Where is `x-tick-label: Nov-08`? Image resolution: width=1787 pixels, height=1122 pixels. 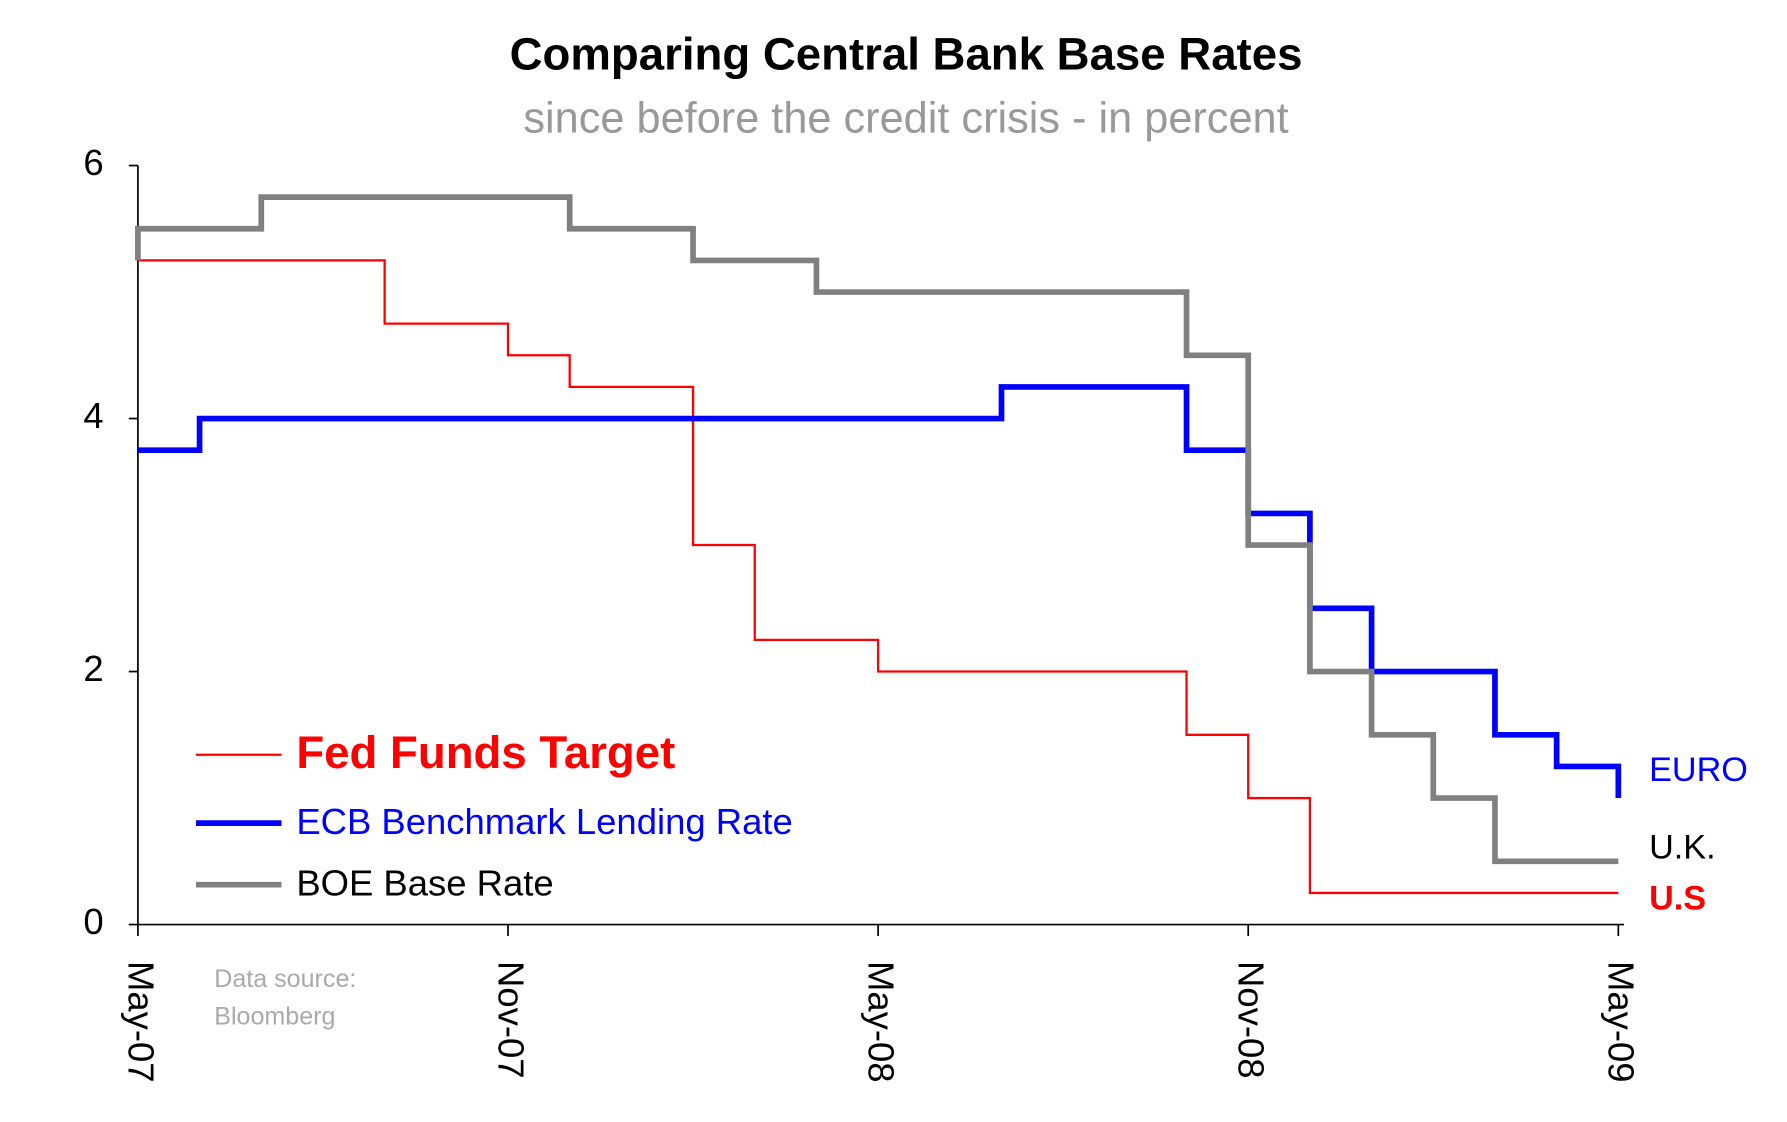
x-tick-label: Nov-08 is located at coordinates (1251, 1020).